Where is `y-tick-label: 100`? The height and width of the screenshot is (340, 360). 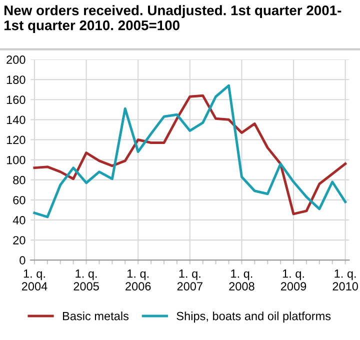 y-tick-label: 100 is located at coordinates (16, 160).